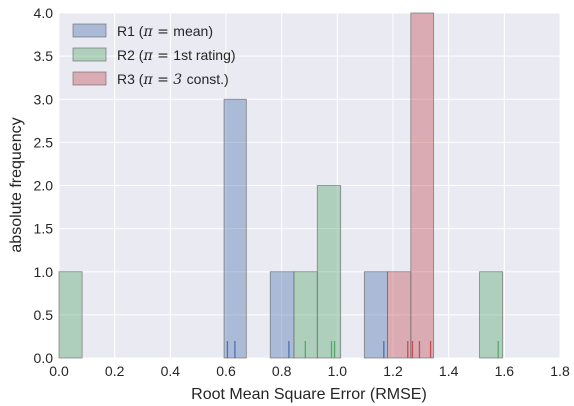 This screenshot has height=406, width=574. Describe the element at coordinates (89, 78) in the screenshot. I see `legend-swatch-r3` at that location.